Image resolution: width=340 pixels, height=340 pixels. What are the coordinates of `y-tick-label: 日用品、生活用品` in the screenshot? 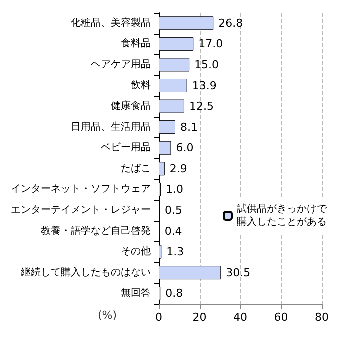 It's located at (111, 126).